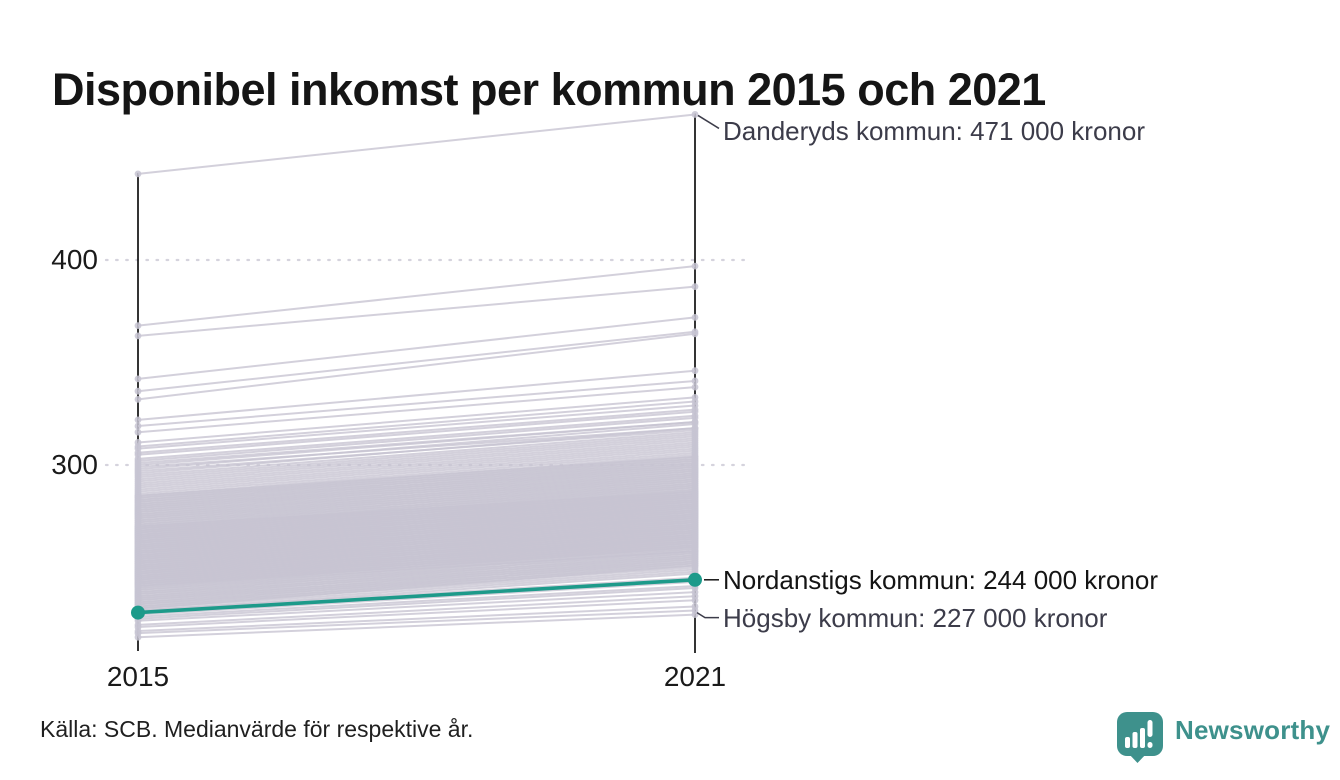 The image size is (1340, 780). Describe the element at coordinates (941, 579) in the screenshot. I see `annotation-nordanstig: Nordanstigs kommun: 244 000 kronor` at that location.